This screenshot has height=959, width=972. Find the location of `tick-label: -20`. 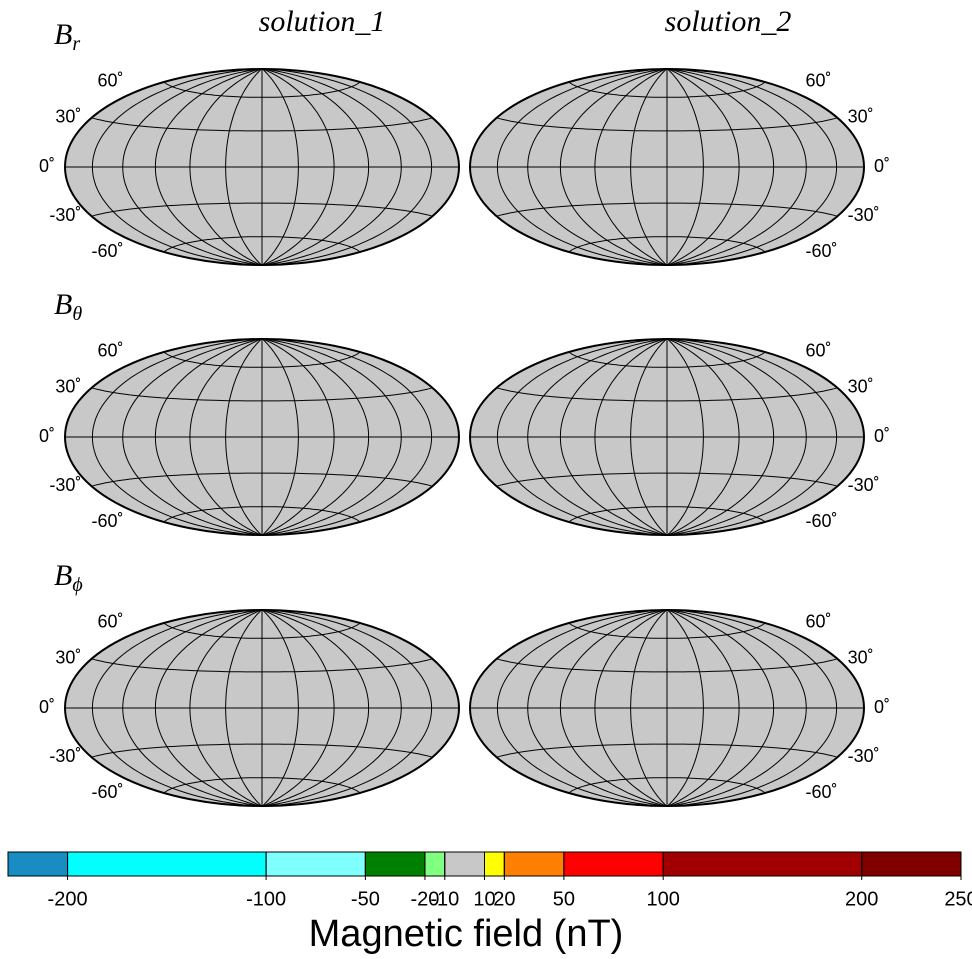

tick-label: -20 is located at coordinates (424, 899).